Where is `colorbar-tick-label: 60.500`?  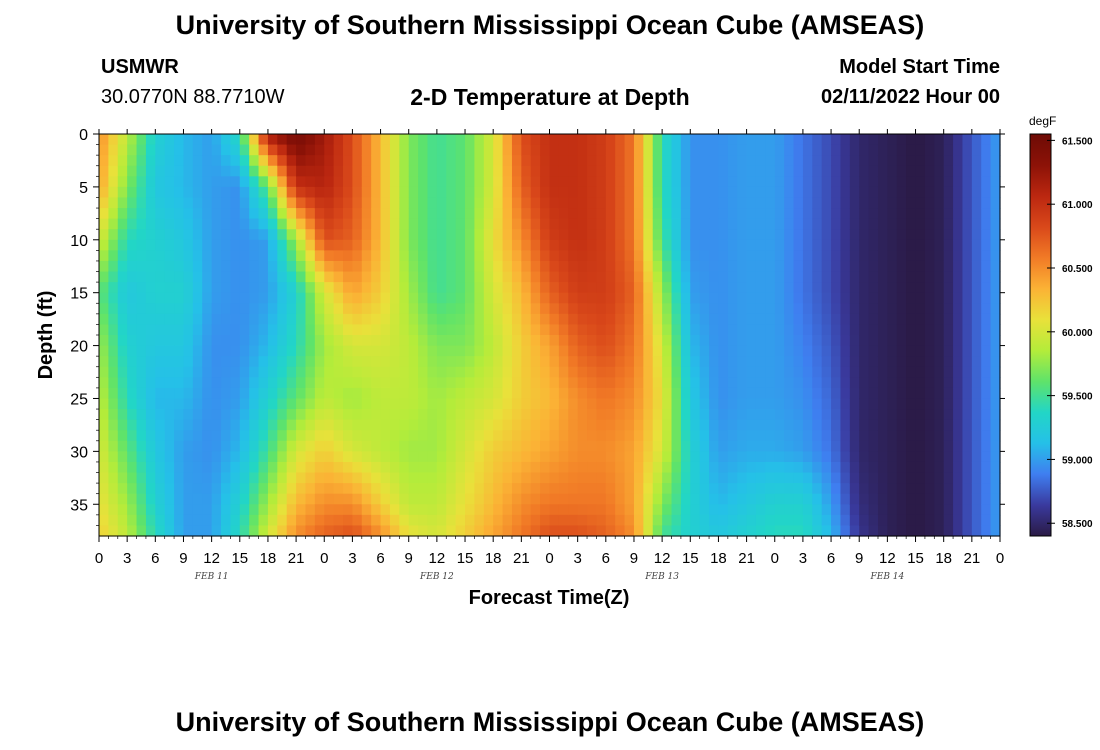 colorbar-tick-label: 60.500 is located at coordinates (1077, 269).